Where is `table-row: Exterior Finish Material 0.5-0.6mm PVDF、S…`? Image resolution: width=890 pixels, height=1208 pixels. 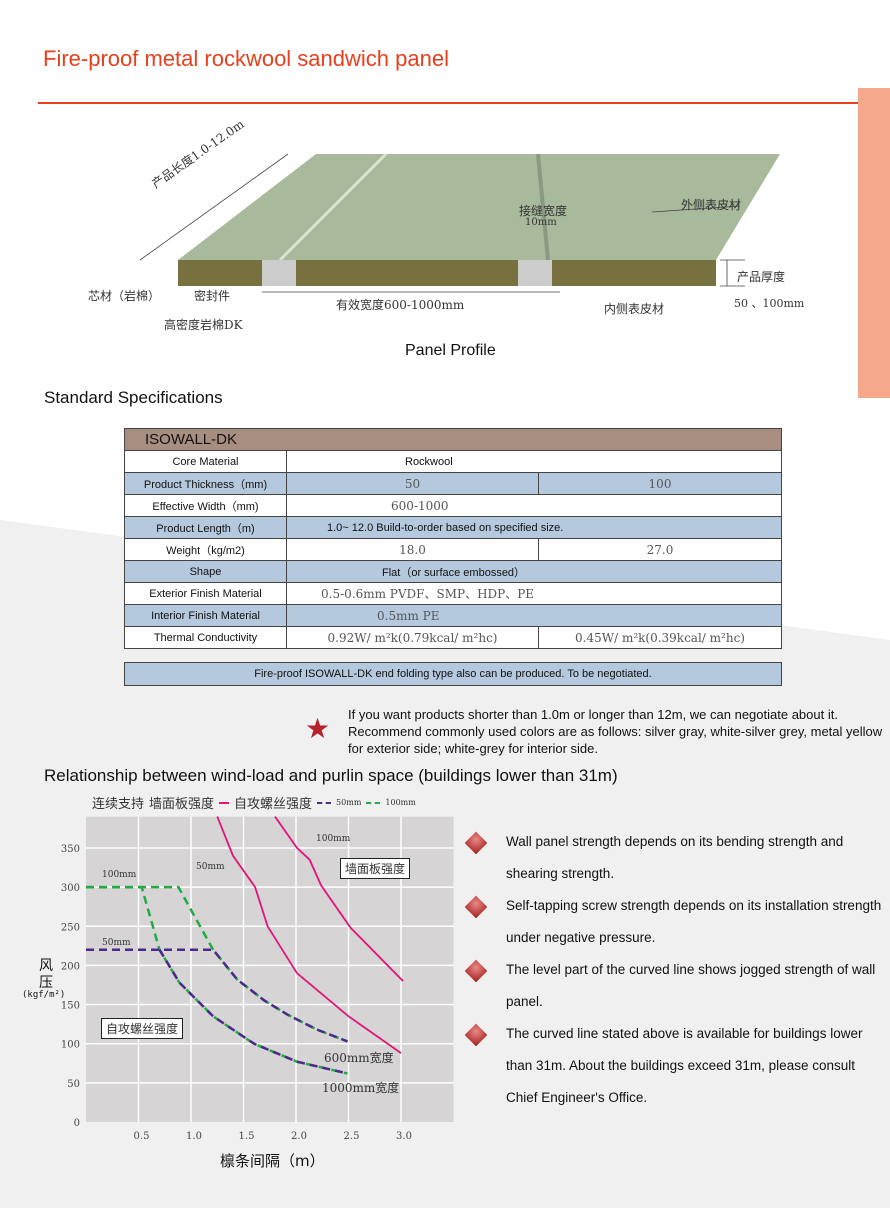
table-row: Exterior Finish Material 0.5-0.6mm PVDF、S… is located at coordinates (453, 593).